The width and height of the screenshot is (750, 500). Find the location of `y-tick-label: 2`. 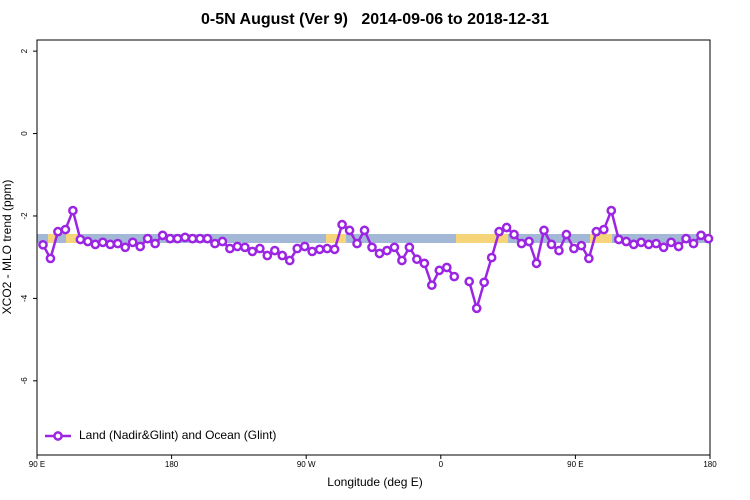

y-tick-label: 2 is located at coordinates (24, 50).